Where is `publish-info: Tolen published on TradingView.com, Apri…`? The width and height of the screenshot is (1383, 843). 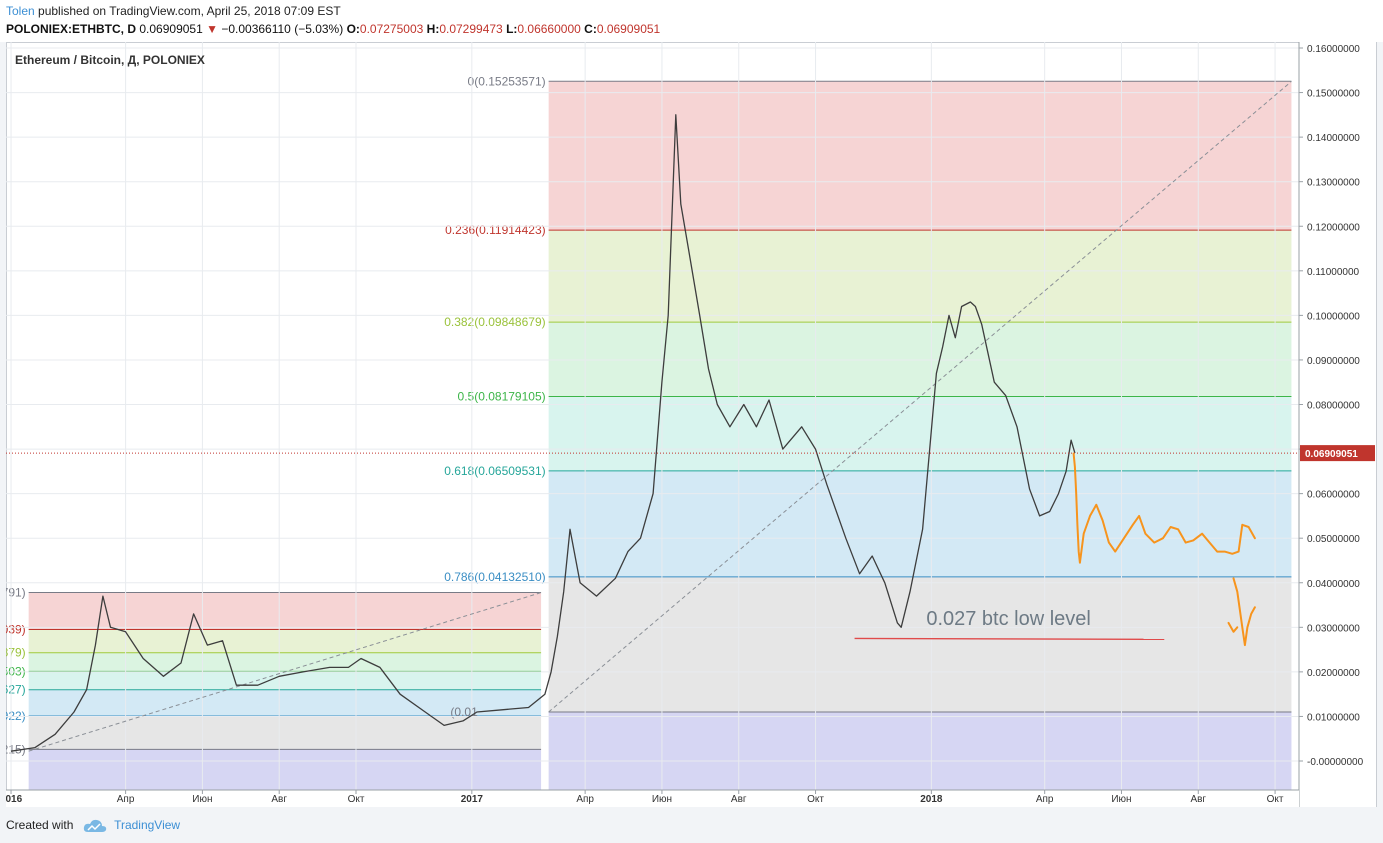 publish-info: Tolen published on TradingView.com, Apri… is located at coordinates (173, 11).